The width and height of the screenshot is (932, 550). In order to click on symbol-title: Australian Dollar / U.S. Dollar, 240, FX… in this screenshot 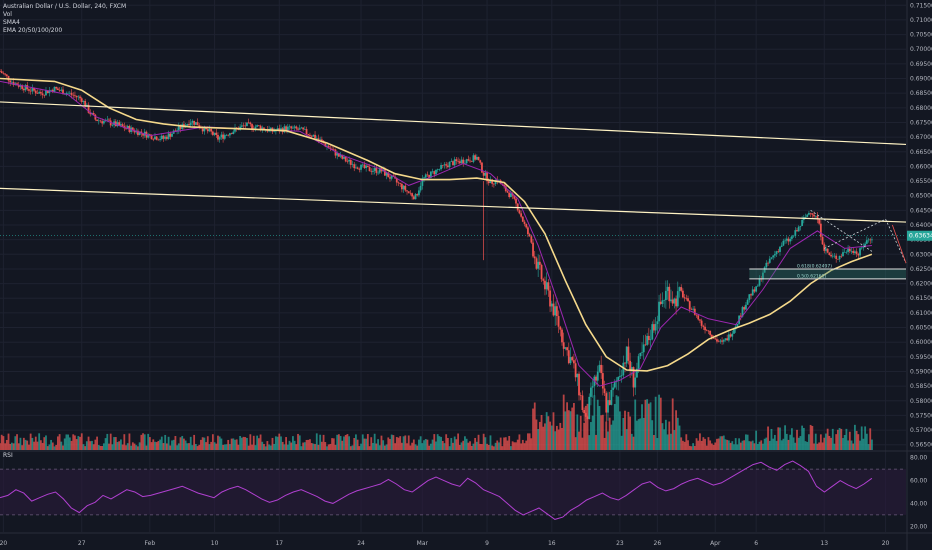, I will do `click(65, 6)`.